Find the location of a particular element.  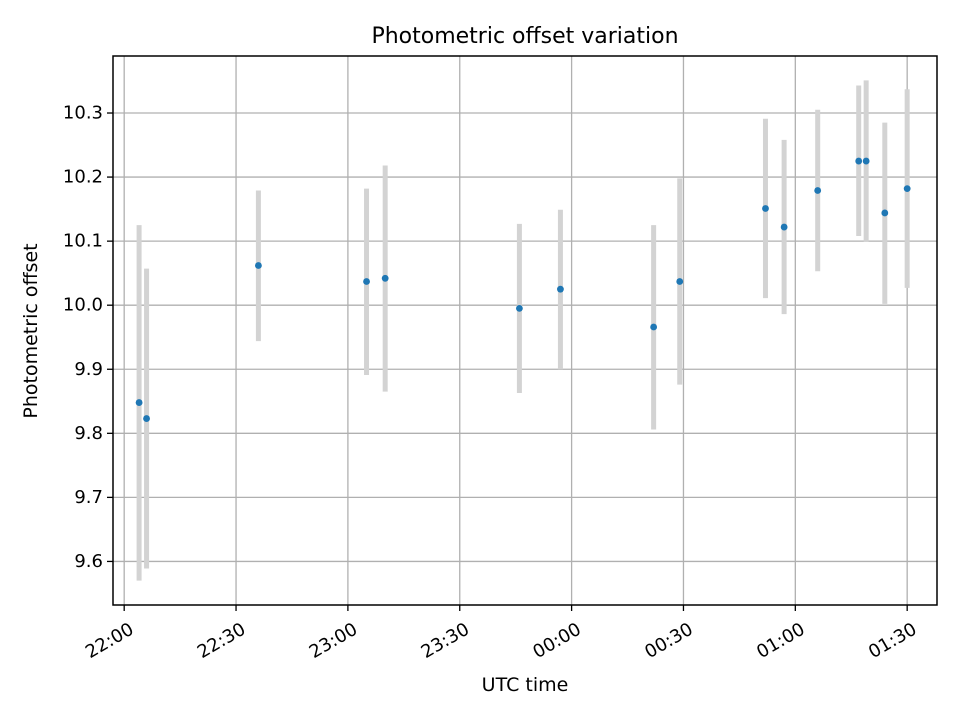

y-tick-label: 9.7 is located at coordinates (88, 497).